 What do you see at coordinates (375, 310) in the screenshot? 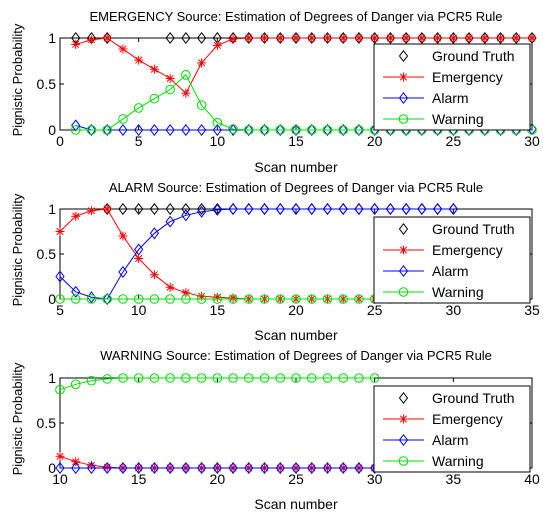
I see `x-tick-label: 25` at bounding box center [375, 310].